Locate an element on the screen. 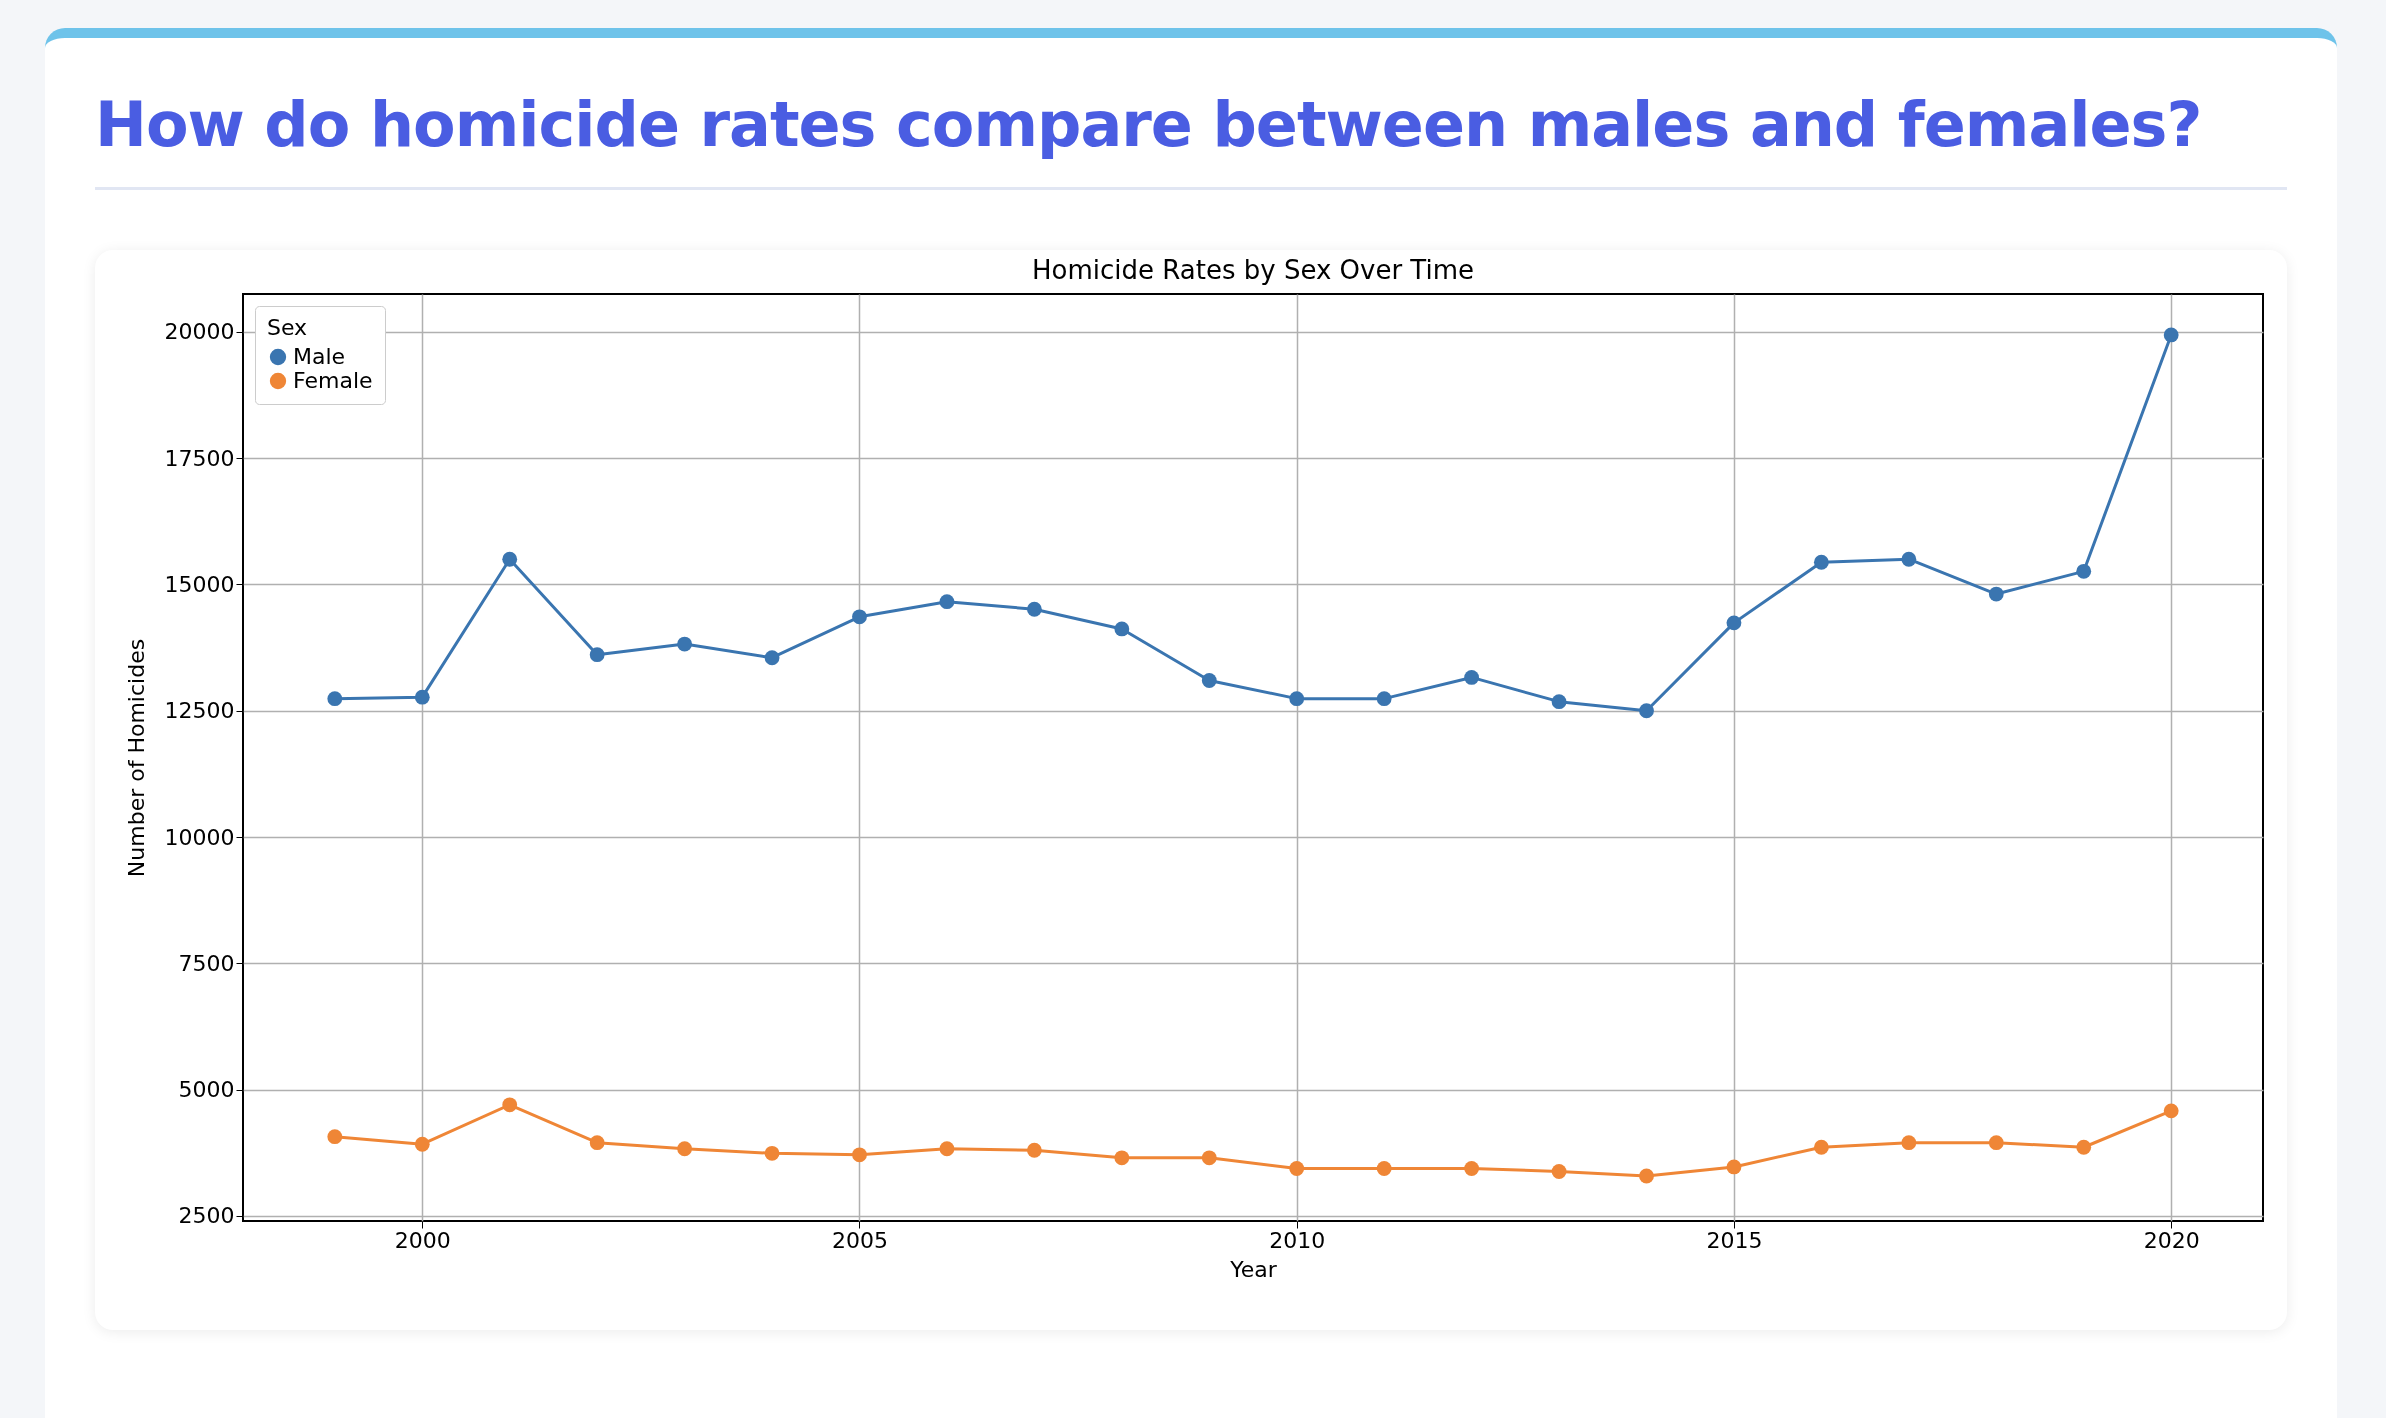 The height and width of the screenshot is (1418, 2386). legend-label: Female is located at coordinates (333, 380).